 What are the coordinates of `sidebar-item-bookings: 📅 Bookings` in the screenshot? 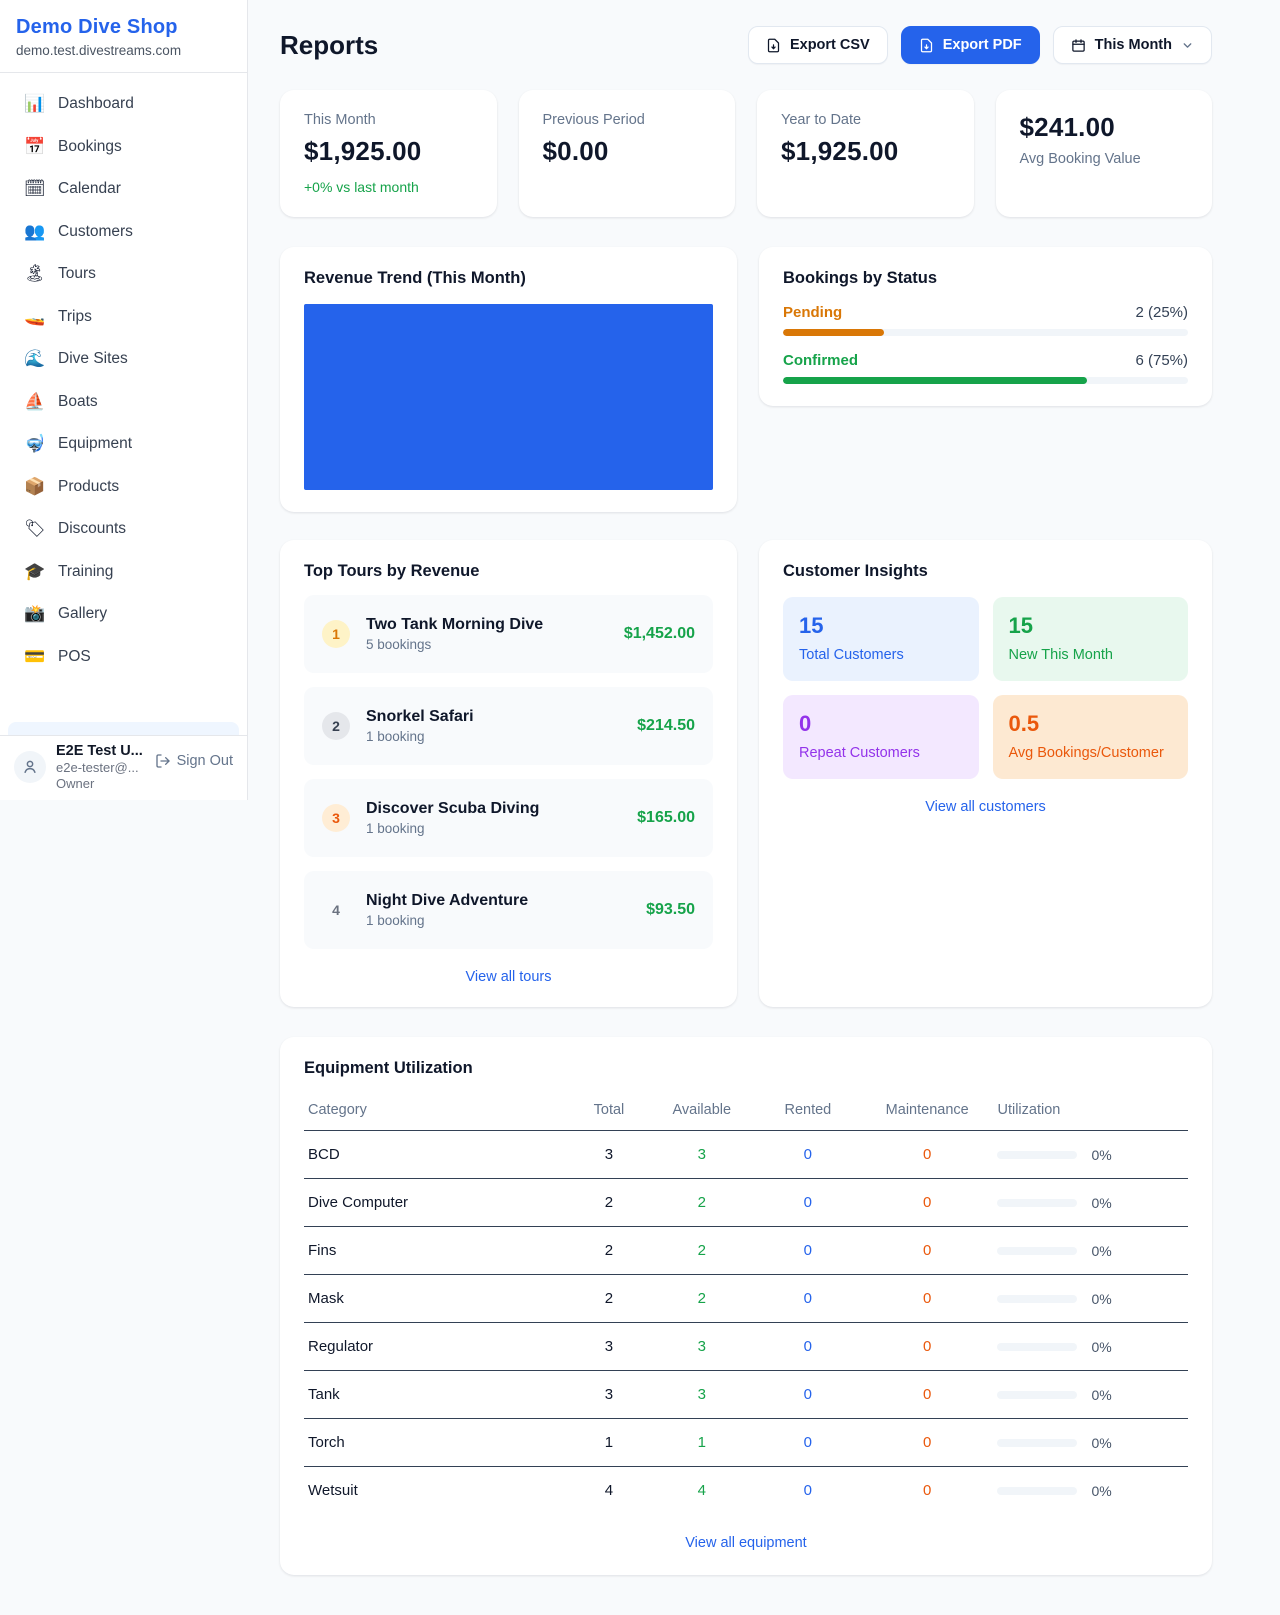 It's located at (123, 147).